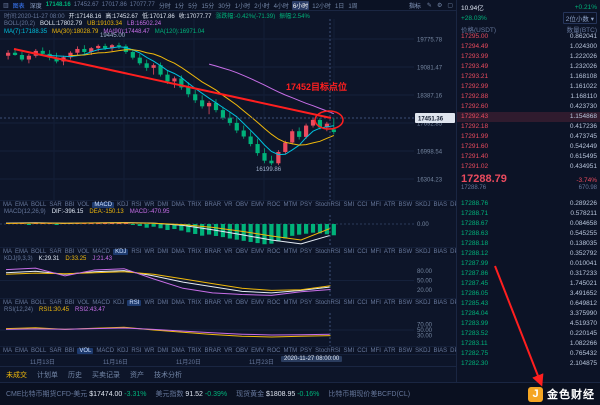 The height and width of the screenshot is (405, 600). Describe the element at coordinates (529, 56) in the screenshot. I see `ask-row: 17293.99 1.222026` at that location.